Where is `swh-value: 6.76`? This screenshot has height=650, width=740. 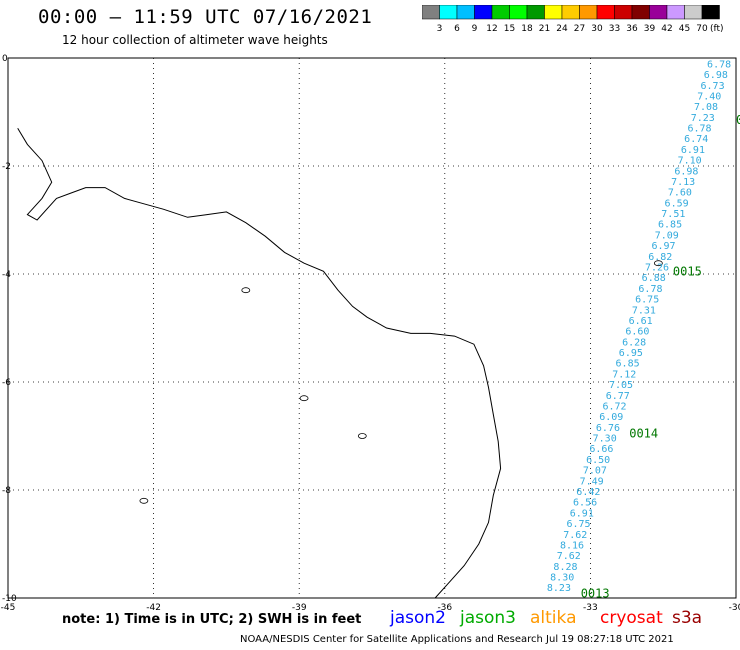
swh-value: 6.76 is located at coordinates (608, 428).